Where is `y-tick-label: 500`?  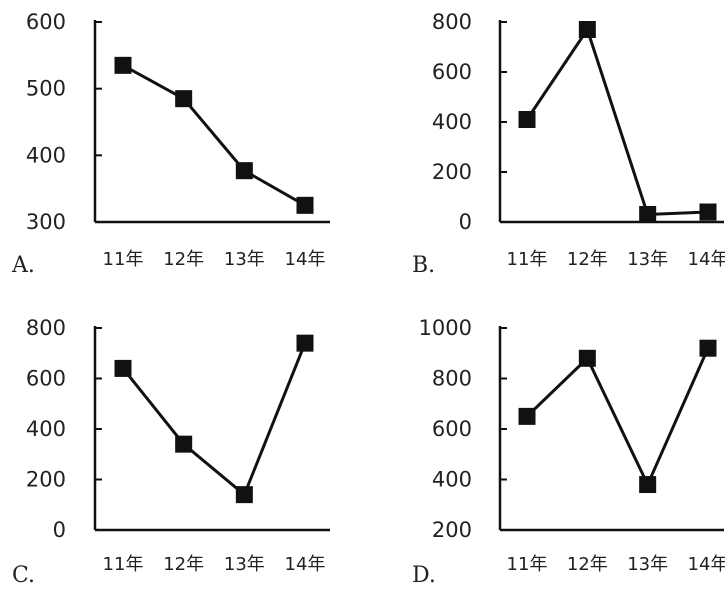 y-tick-label: 500 is located at coordinates (46, 89).